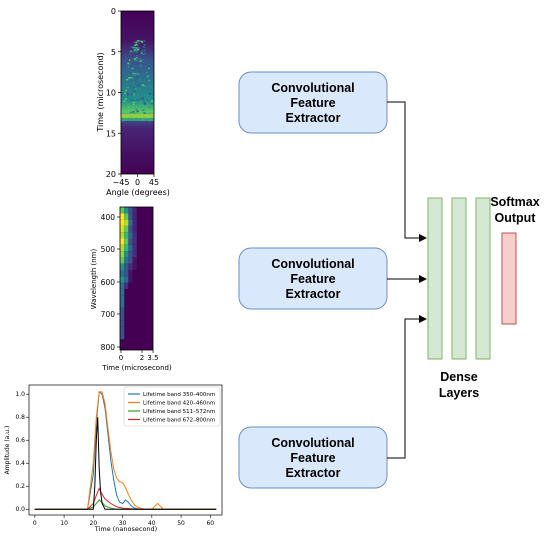 This screenshot has height=542, width=550. I want to click on middle-x-ticks: 0 2 3.5, so click(139, 356).